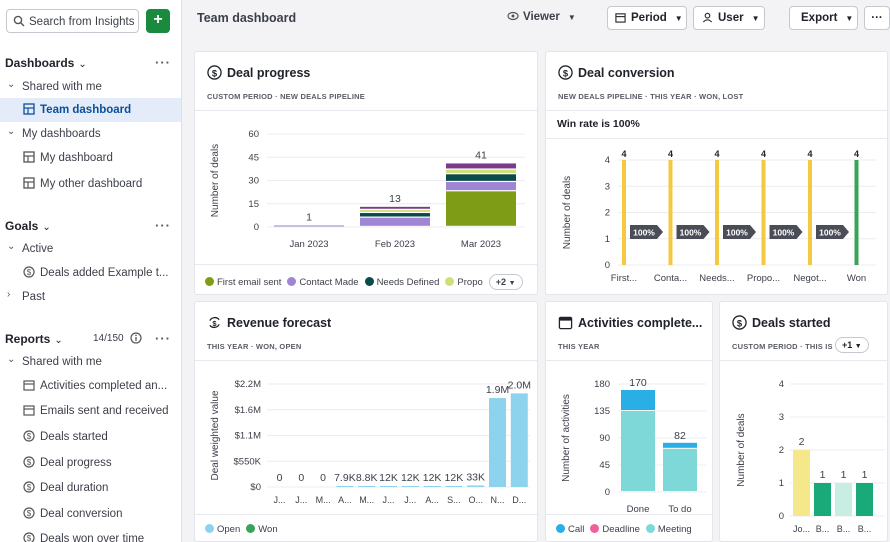  Describe the element at coordinates (877, 18) in the screenshot. I see `more-button: ···` at that location.